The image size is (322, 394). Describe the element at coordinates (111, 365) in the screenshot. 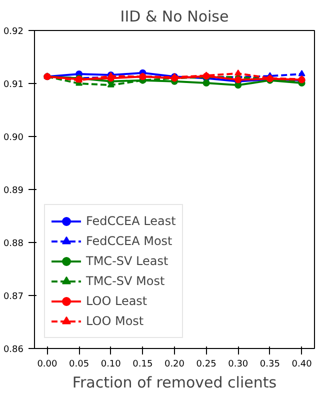

I see `x-tick-label: 0.10` at that location.